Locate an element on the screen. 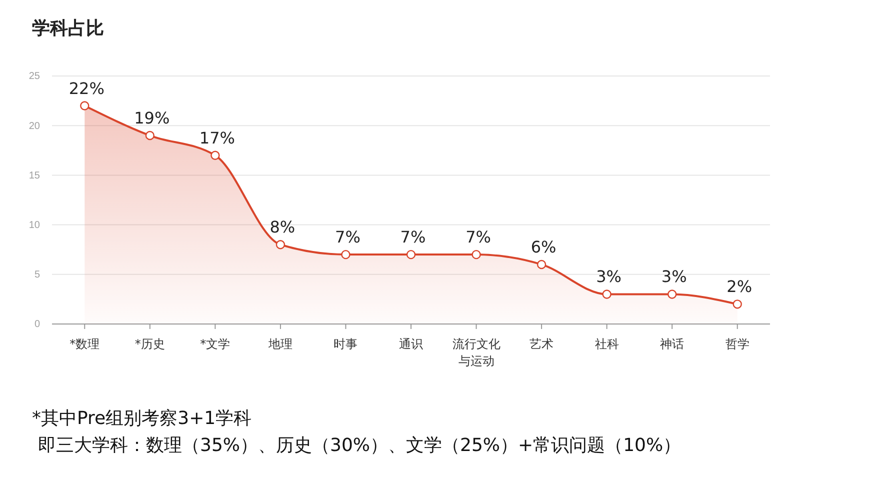 The height and width of the screenshot is (497, 869). text: *其中Pre组别考察3+1学科 is located at coordinates (142, 418).